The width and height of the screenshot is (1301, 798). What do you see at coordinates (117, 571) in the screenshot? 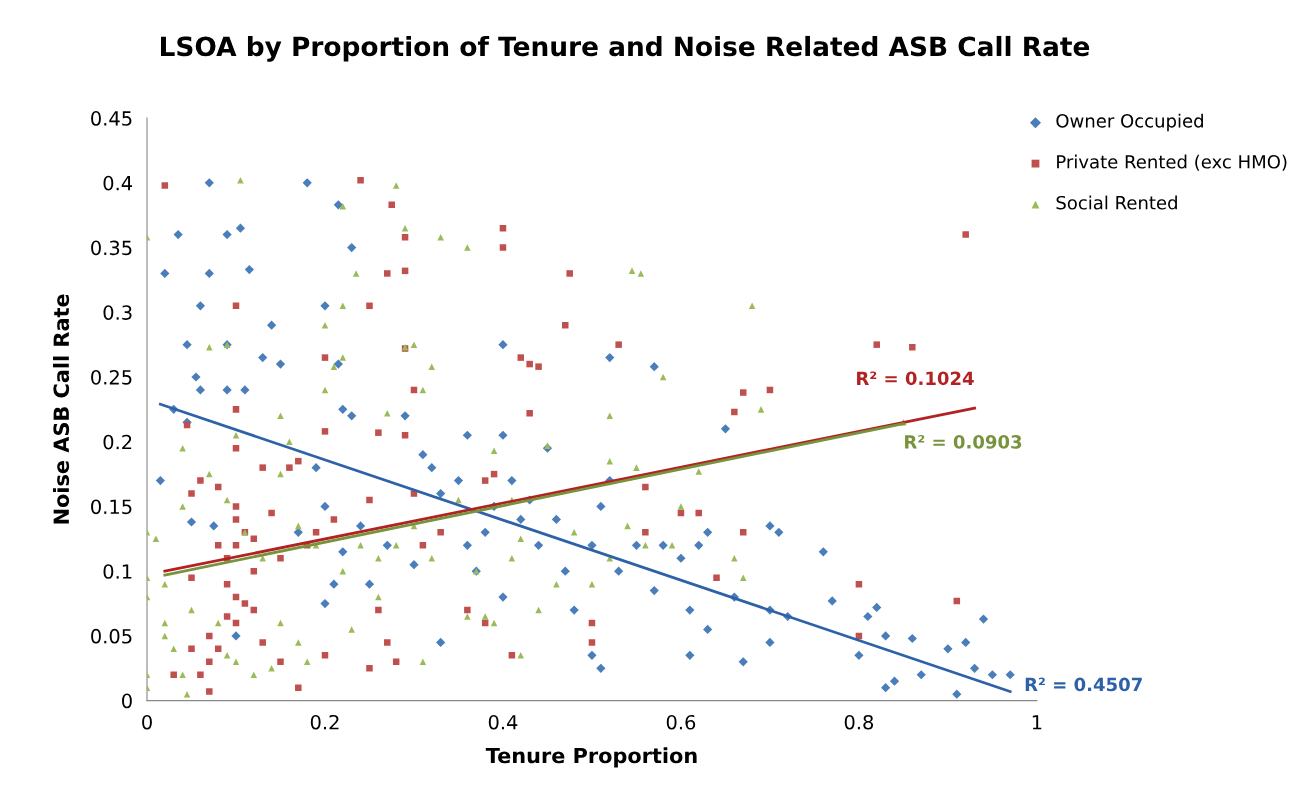
I see `y-tick-label: 0.1` at bounding box center [117, 571].